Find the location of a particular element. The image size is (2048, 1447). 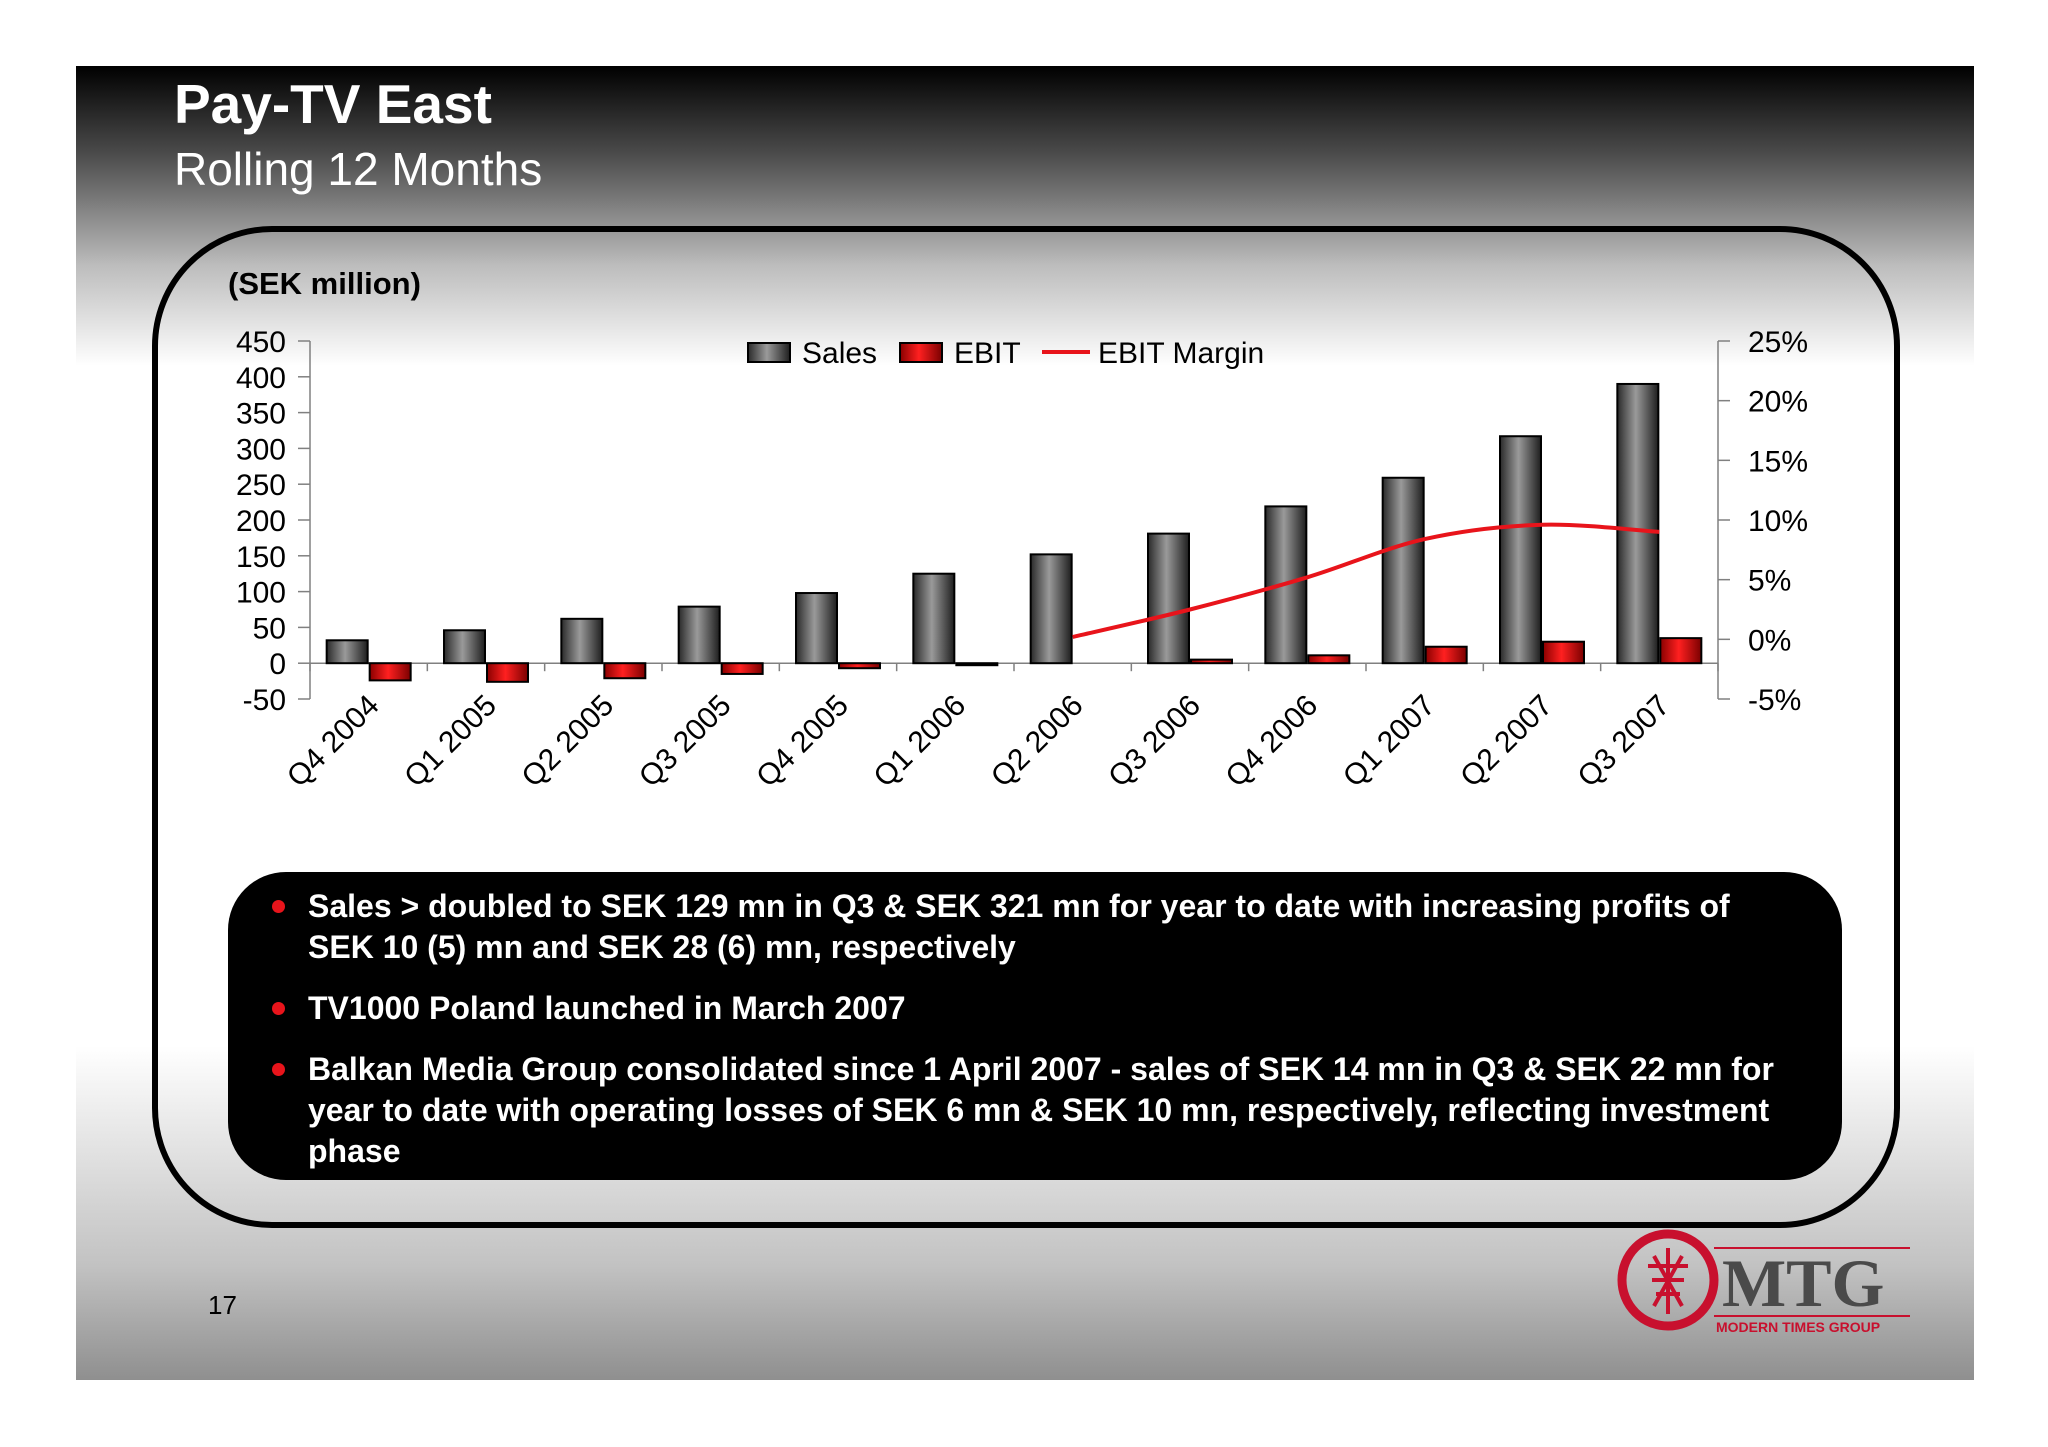

chart-legend: Sales EBIT EBIT Margin is located at coordinates (1005, 353).